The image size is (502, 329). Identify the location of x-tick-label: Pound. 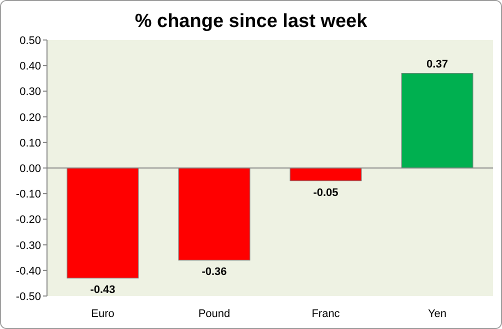
(214, 314).